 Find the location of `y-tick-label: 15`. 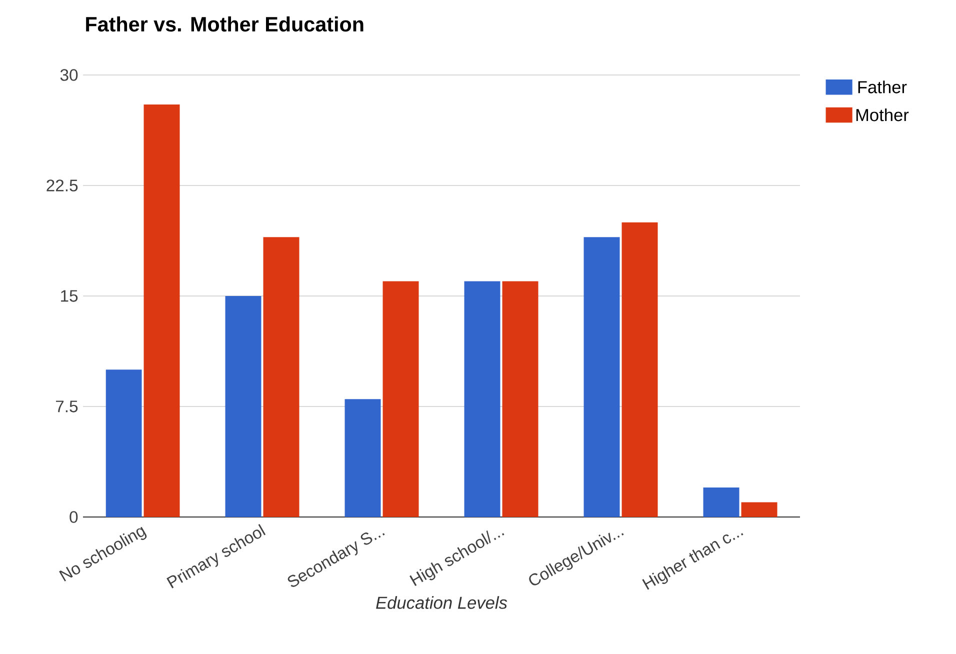

y-tick-label: 15 is located at coordinates (69, 296).